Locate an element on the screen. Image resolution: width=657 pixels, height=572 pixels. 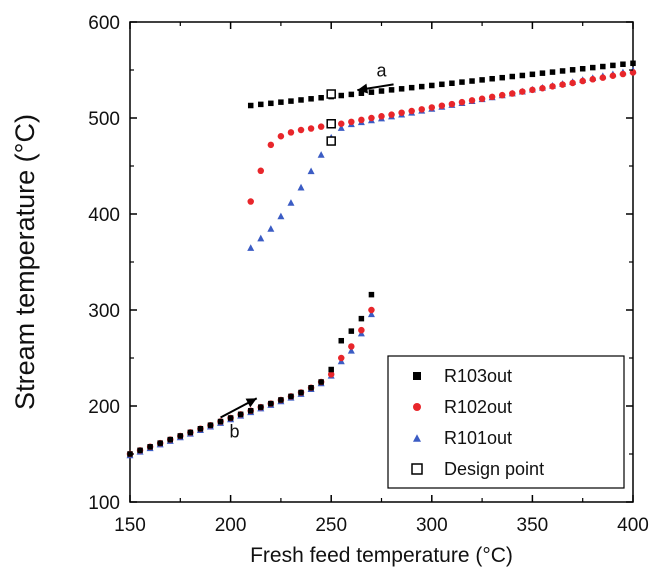
legend-marker-r101out is located at coordinates (417, 438).